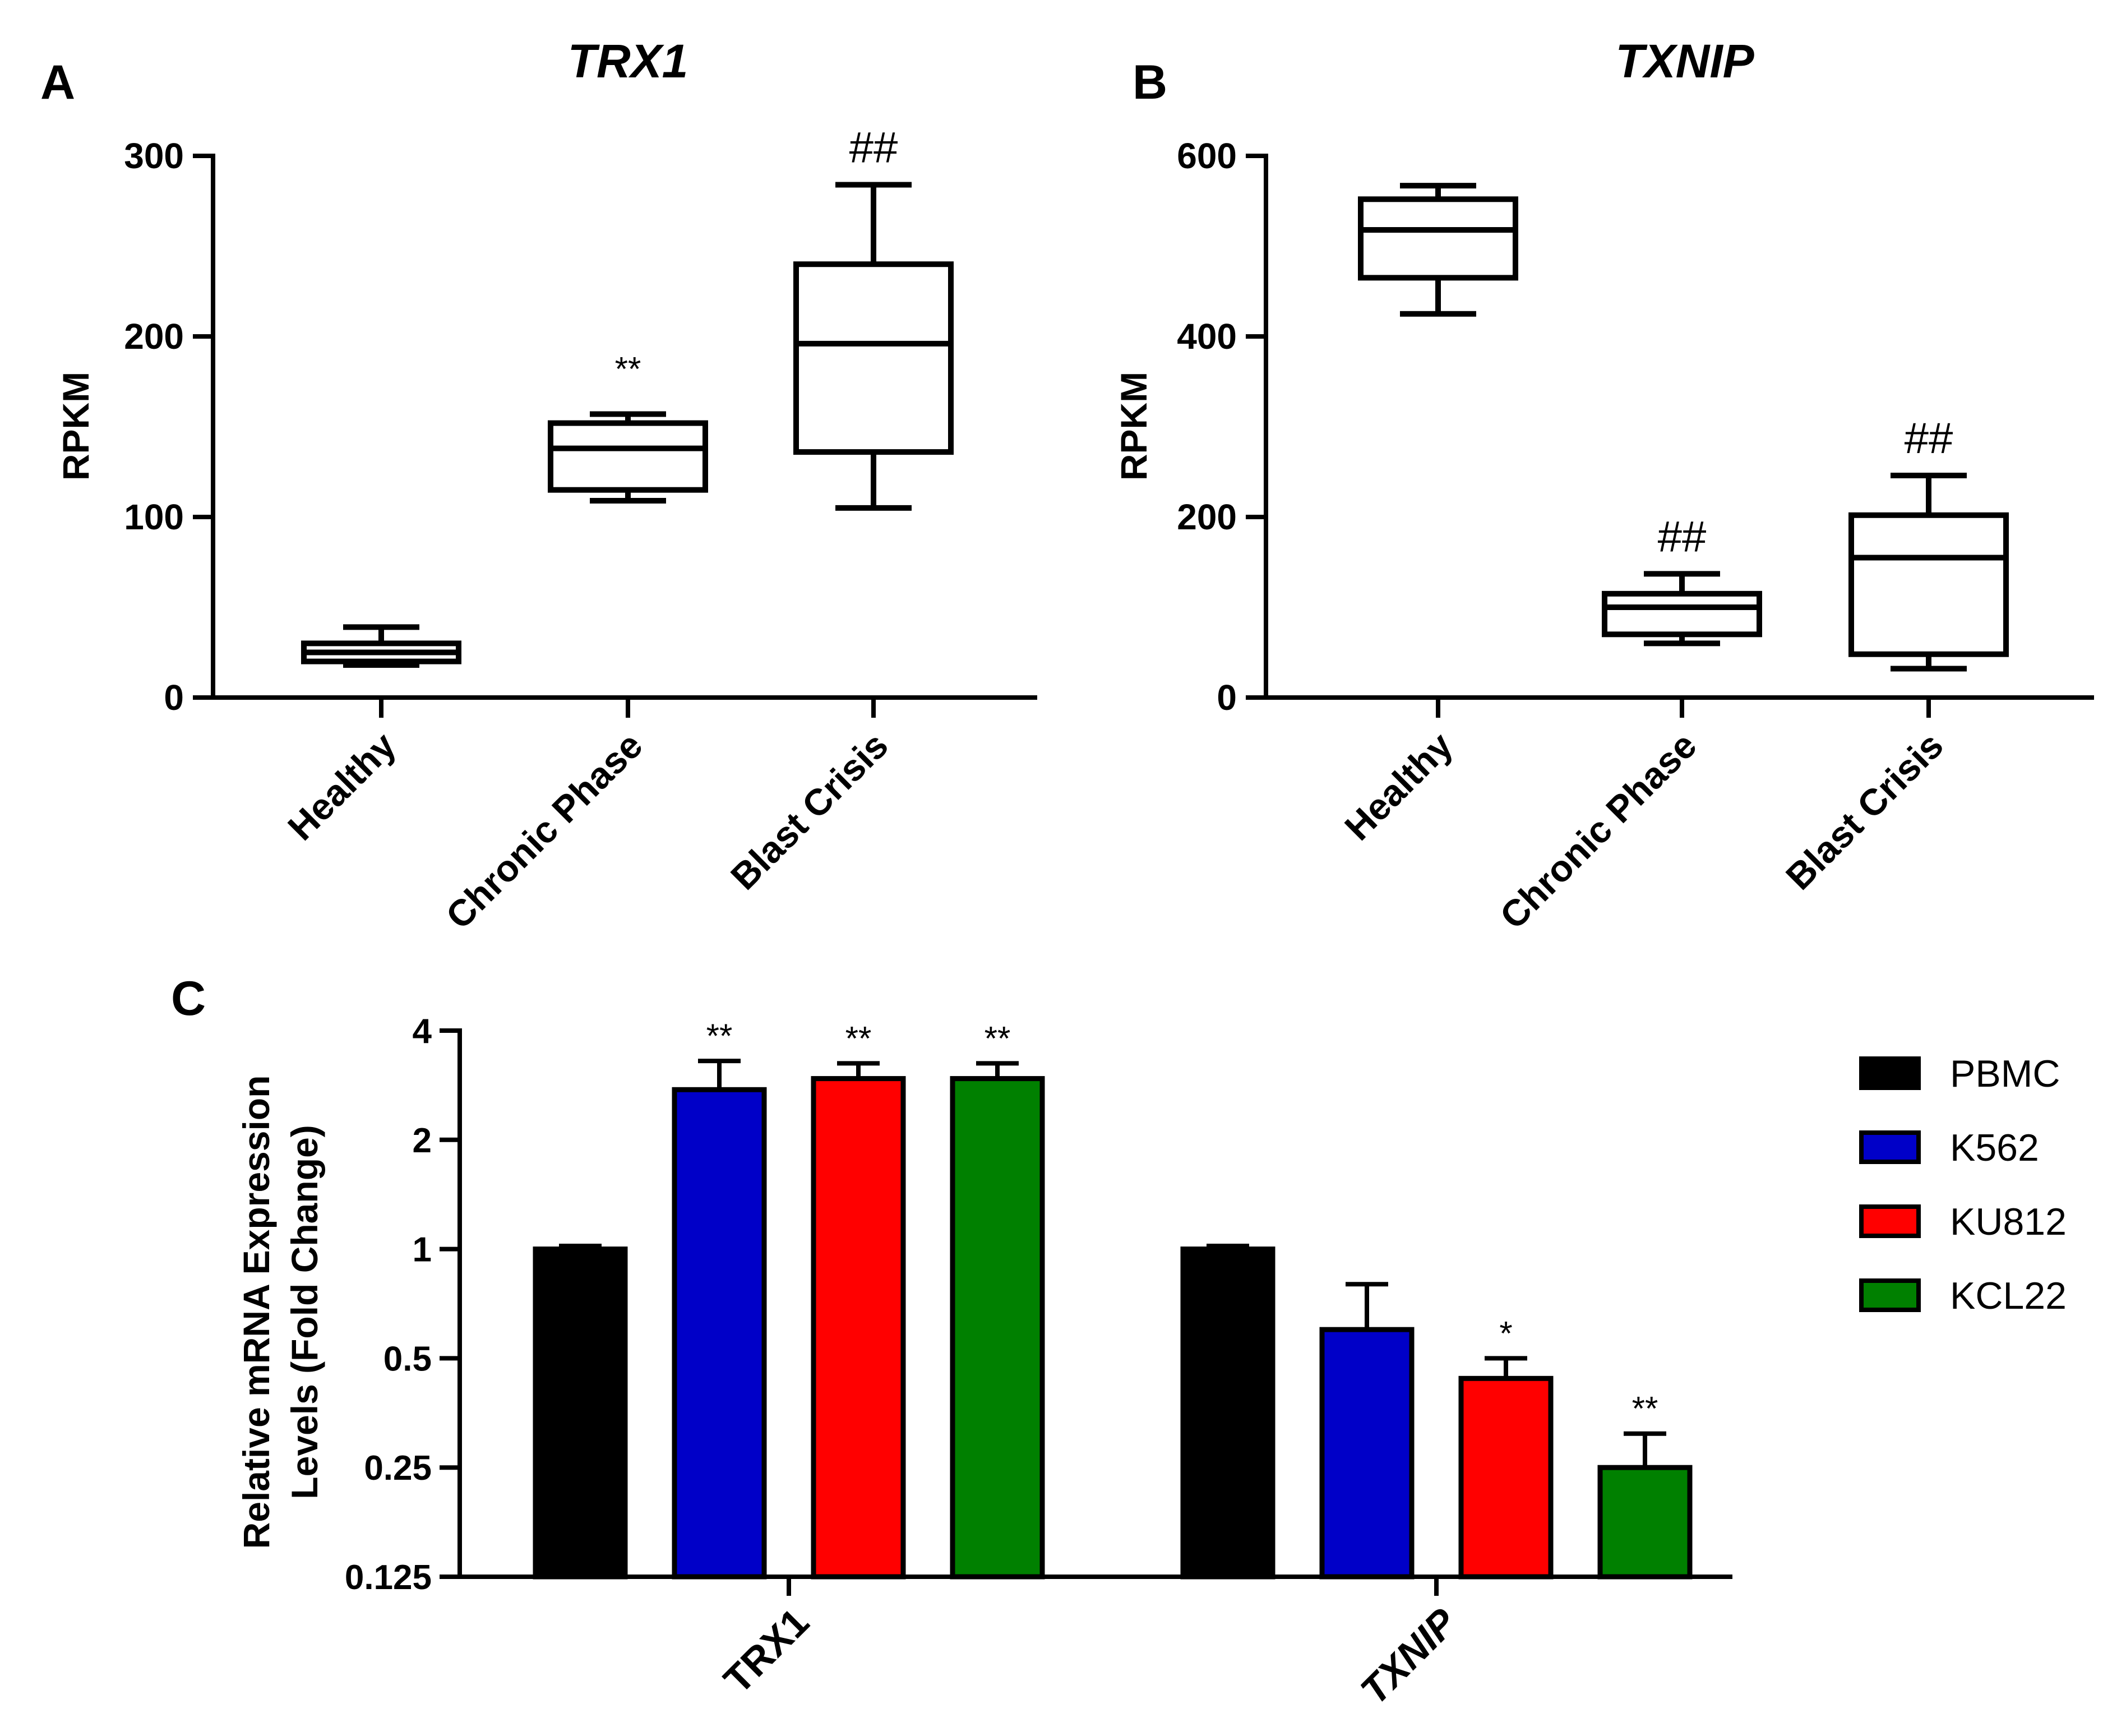 This screenshot has height=1736, width=2126. What do you see at coordinates (398, 1468) in the screenshot?
I see `panel-c-y-tick-label: 0.25` at bounding box center [398, 1468].